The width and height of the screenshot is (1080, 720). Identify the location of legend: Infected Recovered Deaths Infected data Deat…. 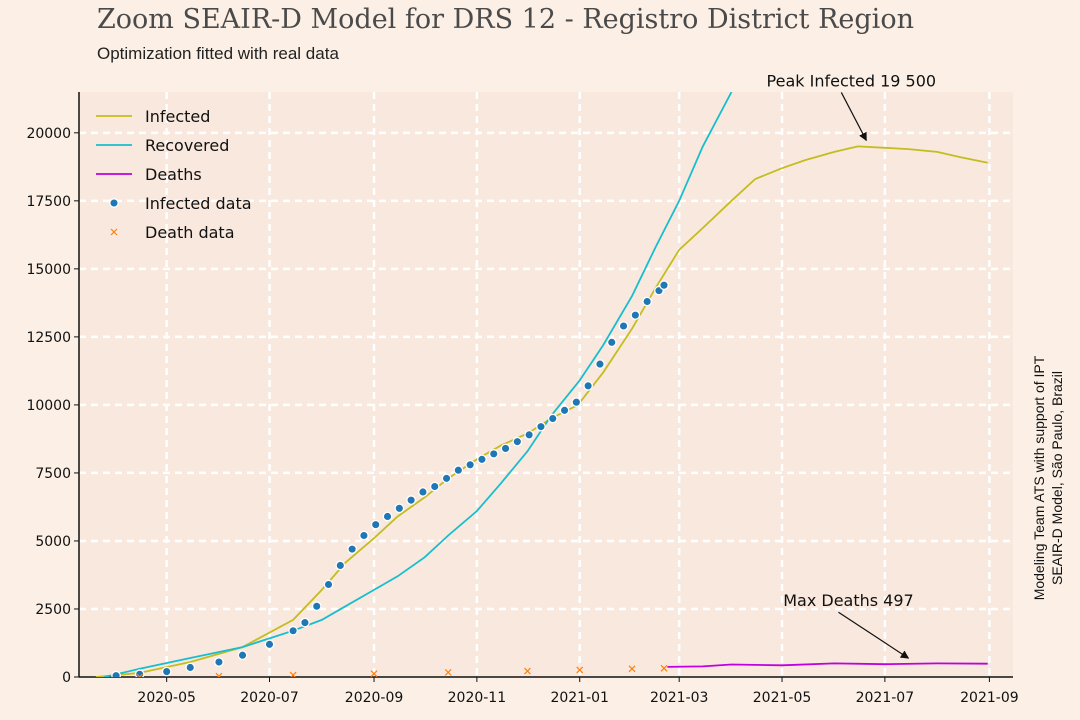
(174, 174).